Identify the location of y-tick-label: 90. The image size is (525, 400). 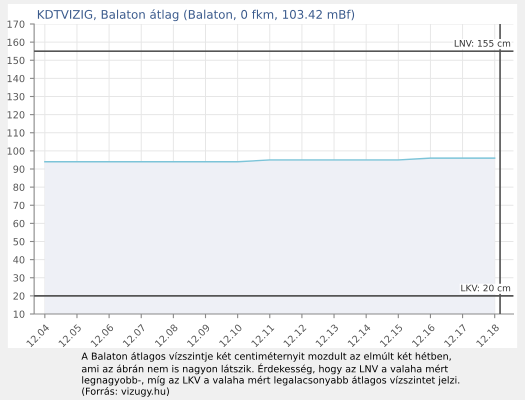
(18, 169).